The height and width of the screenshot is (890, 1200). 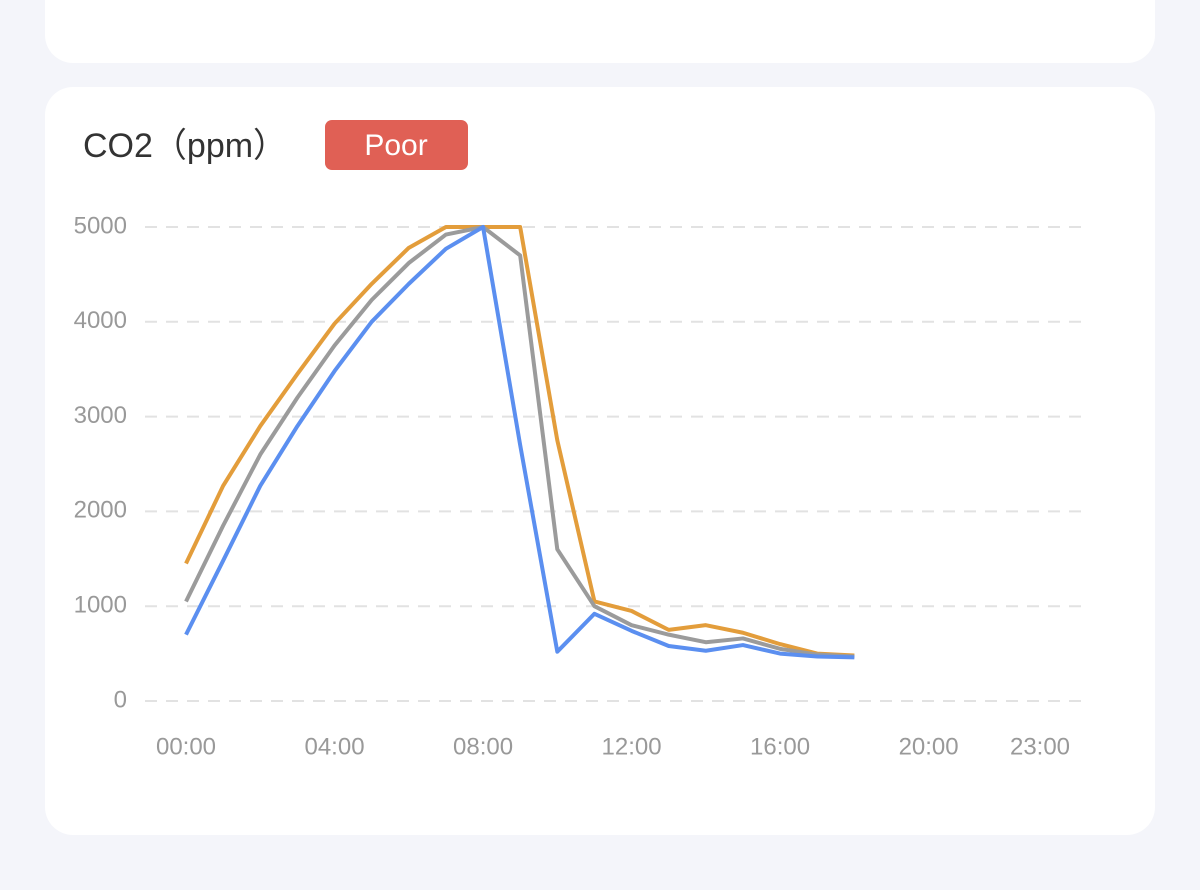 What do you see at coordinates (632, 746) in the screenshot?
I see `x-tick-label: 12:00` at bounding box center [632, 746].